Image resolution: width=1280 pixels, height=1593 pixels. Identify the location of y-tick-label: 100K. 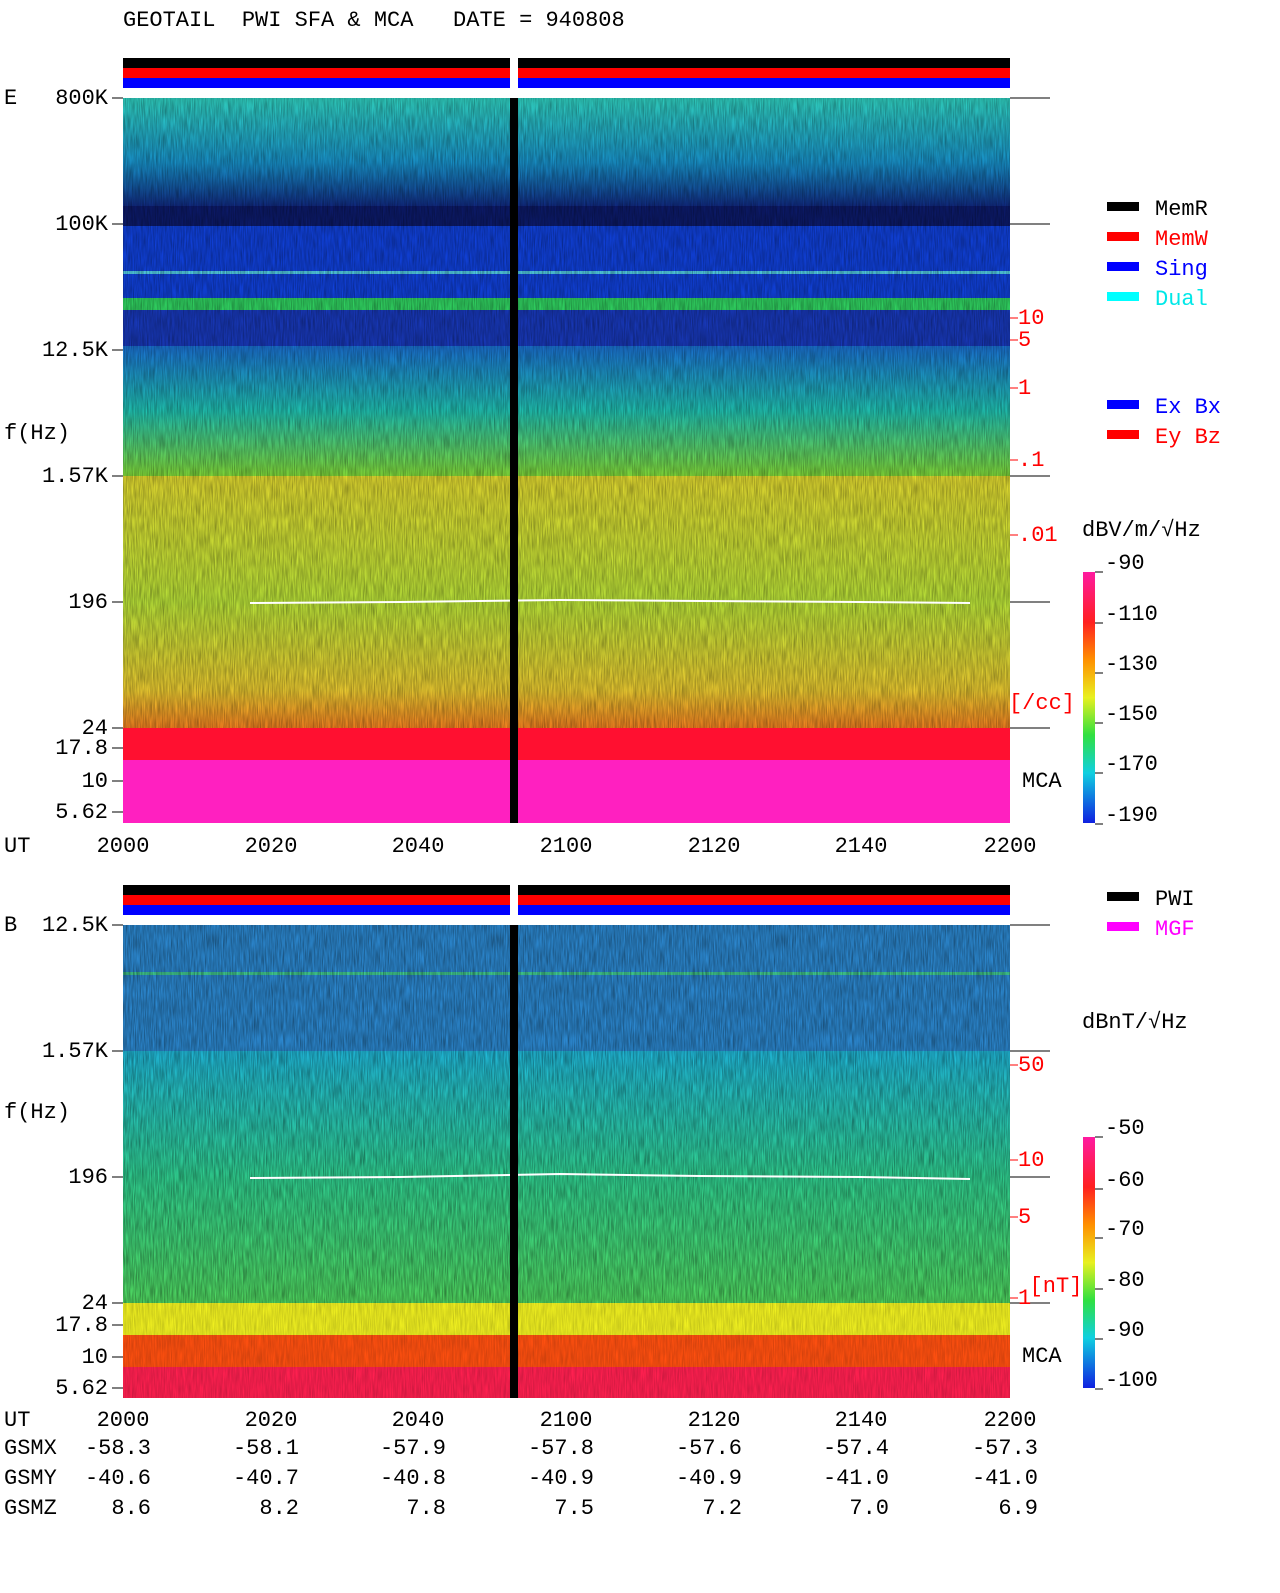
(82, 224).